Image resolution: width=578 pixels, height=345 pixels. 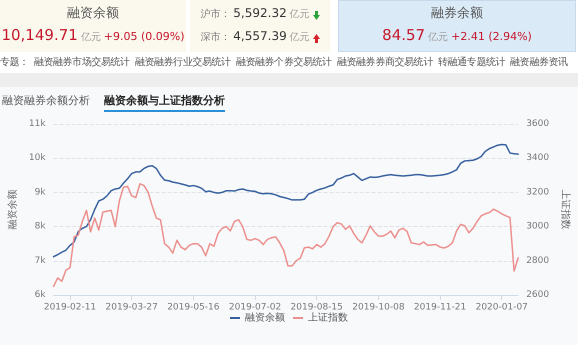 What do you see at coordinates (538, 192) in the screenshot?
I see `y2-tick-label: 3200` at bounding box center [538, 192].